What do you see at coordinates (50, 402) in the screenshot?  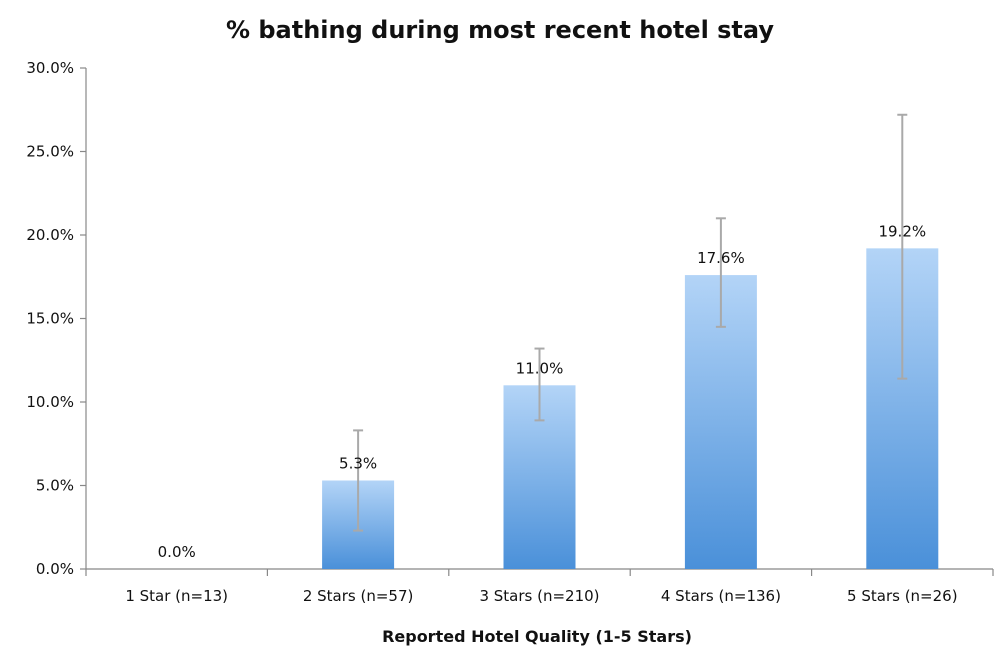 I see `y-tick-label: 10.0%` at bounding box center [50, 402].